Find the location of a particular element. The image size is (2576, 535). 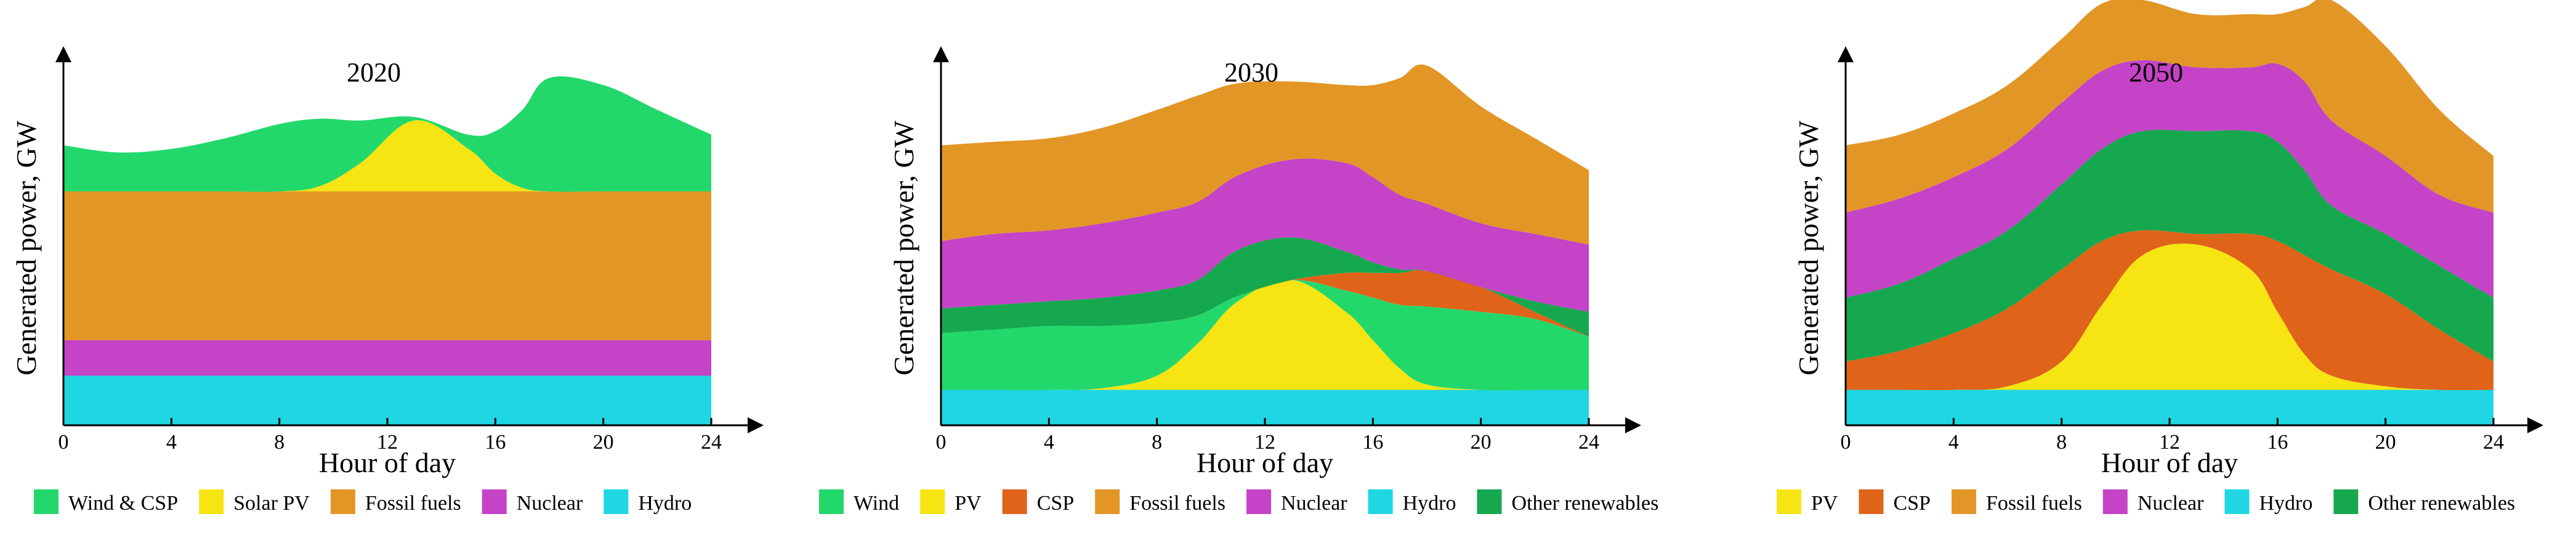

legend-label: CSP is located at coordinates (1912, 503).